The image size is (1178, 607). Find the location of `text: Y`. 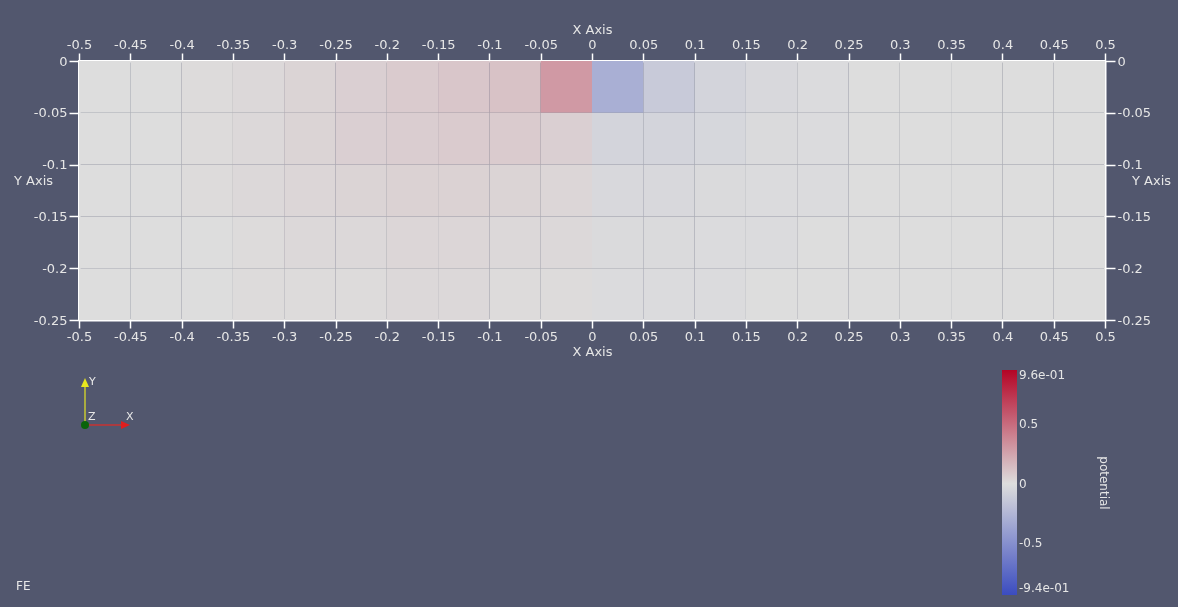

text: Y is located at coordinates (92, 381).